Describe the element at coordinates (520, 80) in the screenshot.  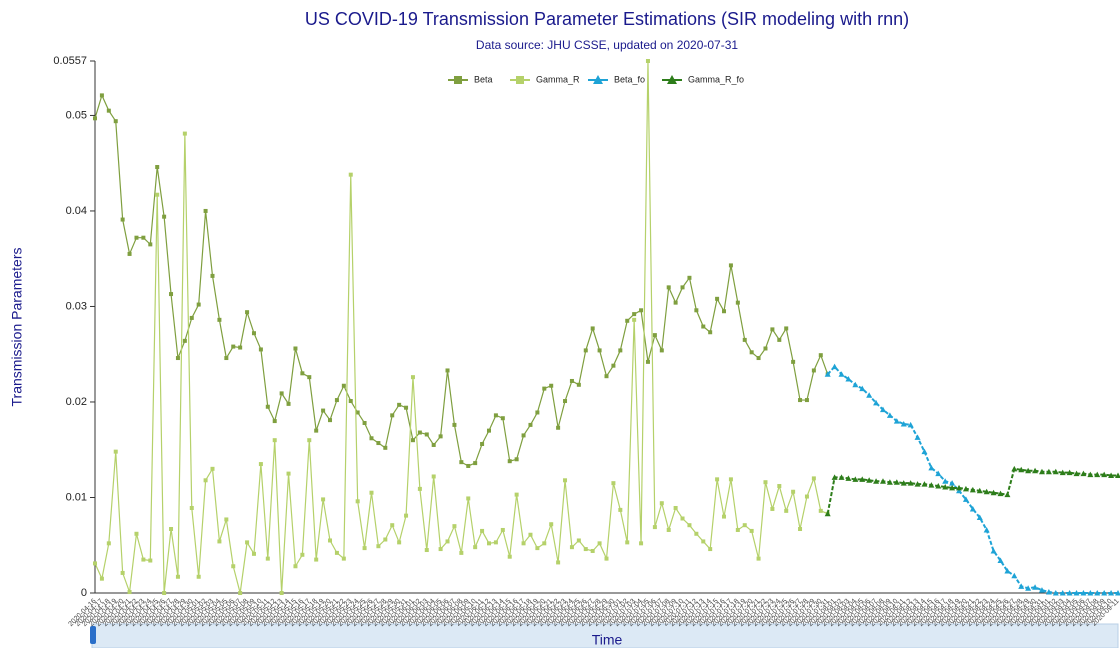
I see `legend-marker` at that location.